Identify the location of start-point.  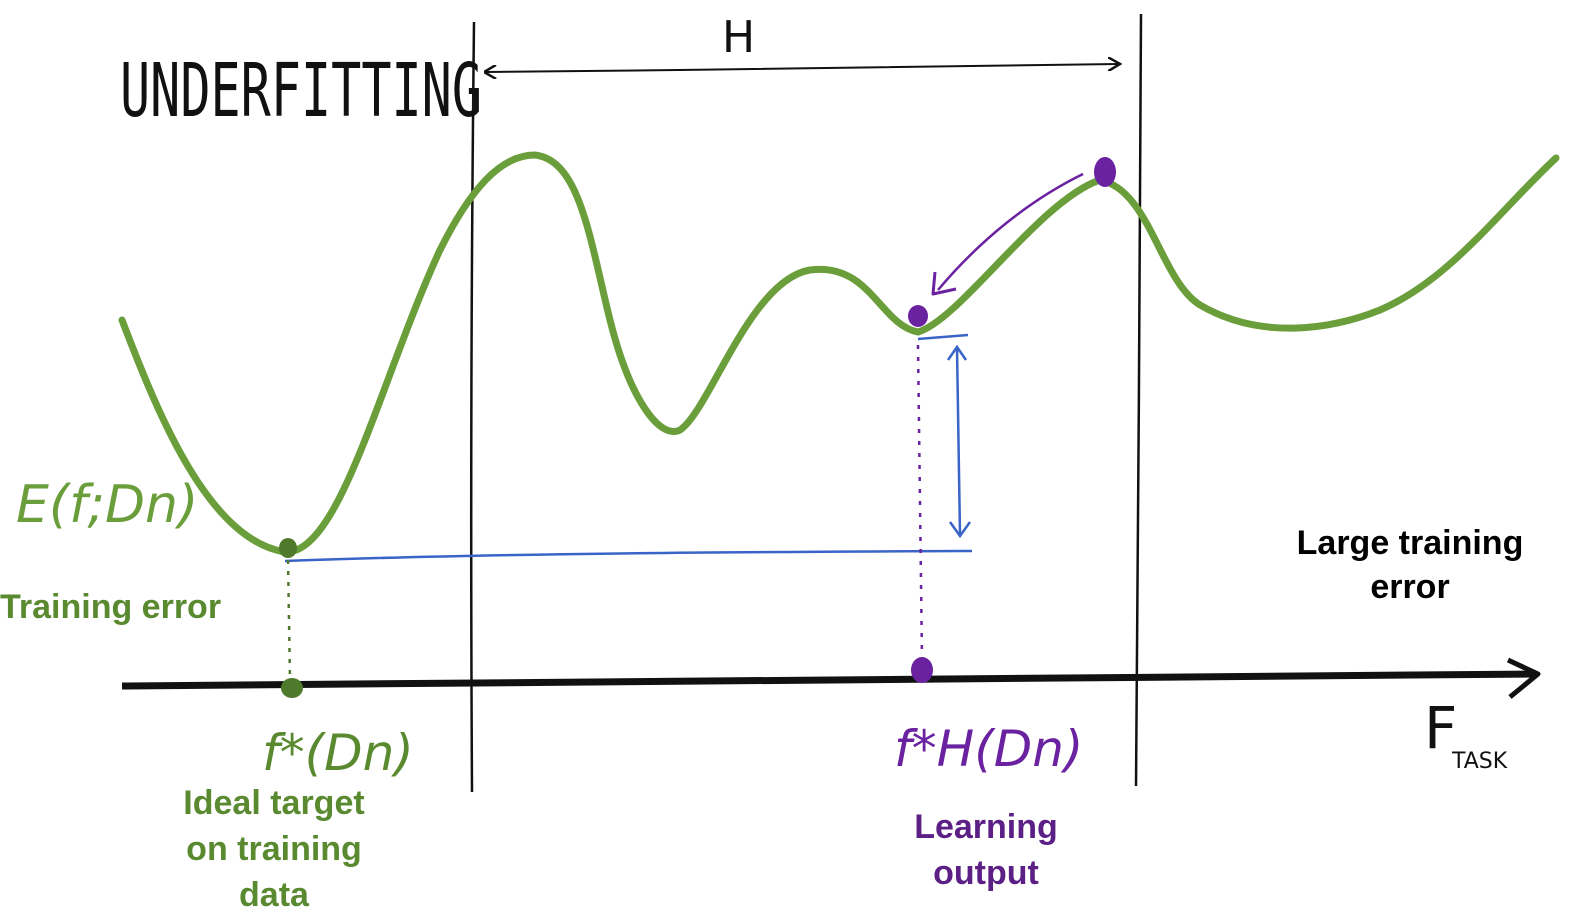
(1105, 172).